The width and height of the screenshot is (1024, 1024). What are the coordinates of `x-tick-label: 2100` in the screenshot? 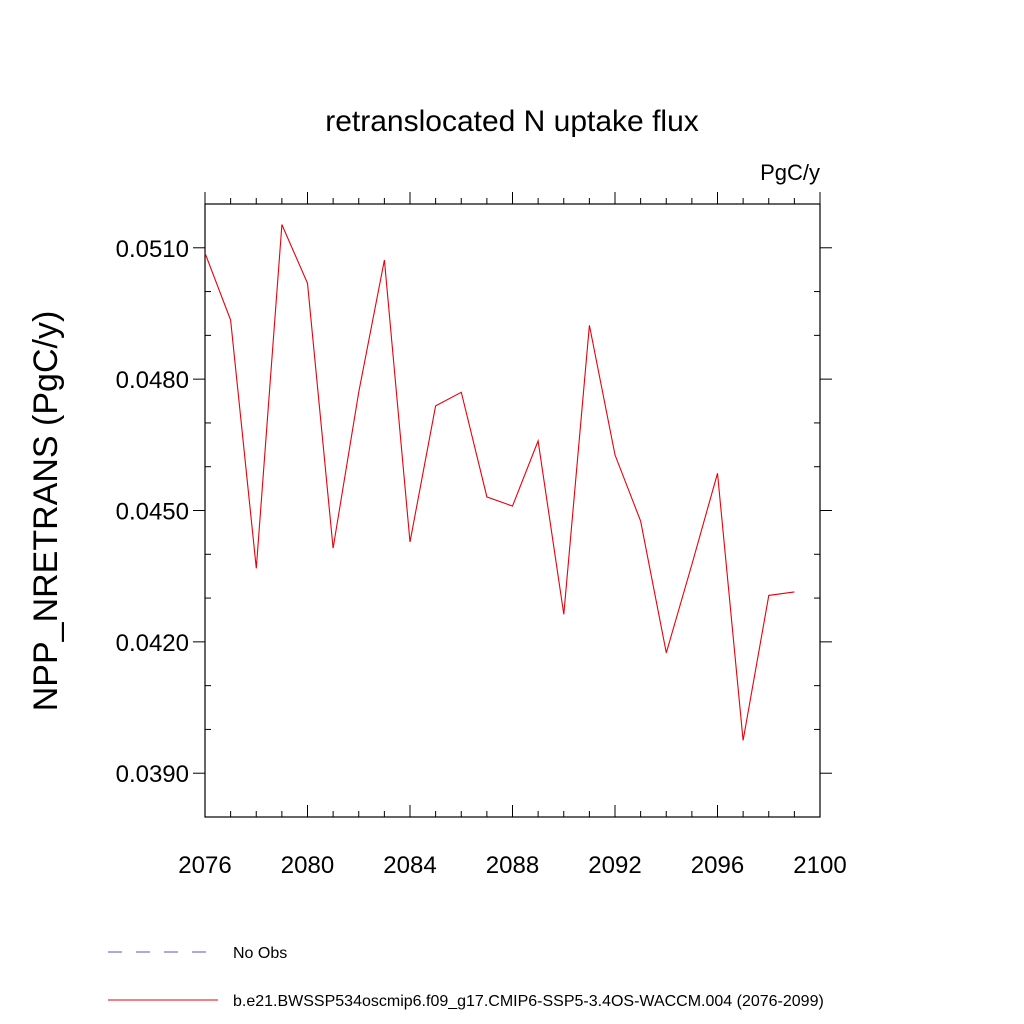 It's located at (819, 865).